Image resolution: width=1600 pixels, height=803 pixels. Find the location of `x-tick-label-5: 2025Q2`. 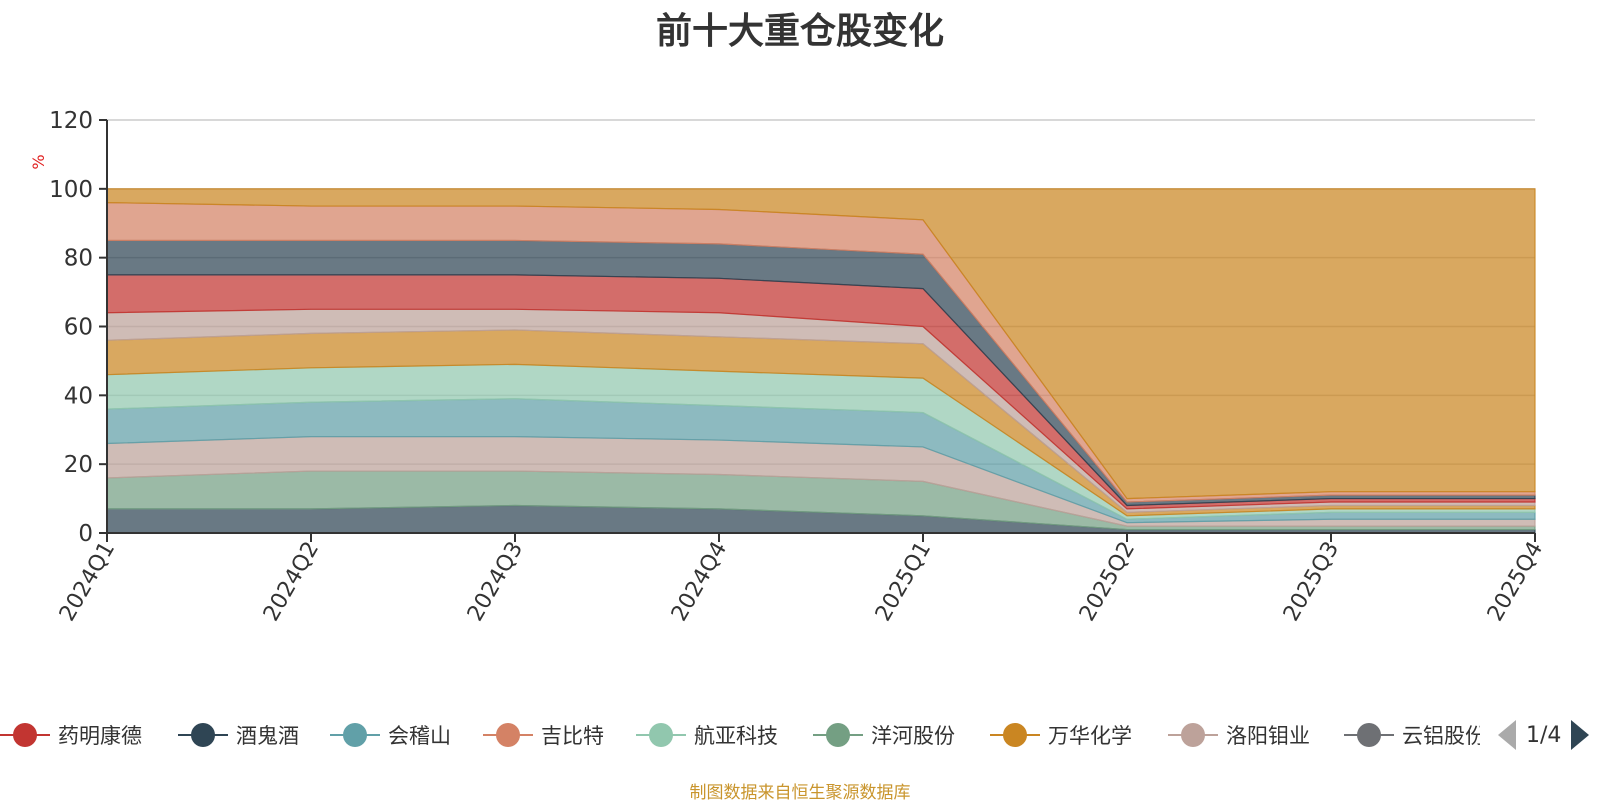

x-tick-label-5: 2025Q2 is located at coordinates (1107, 582).